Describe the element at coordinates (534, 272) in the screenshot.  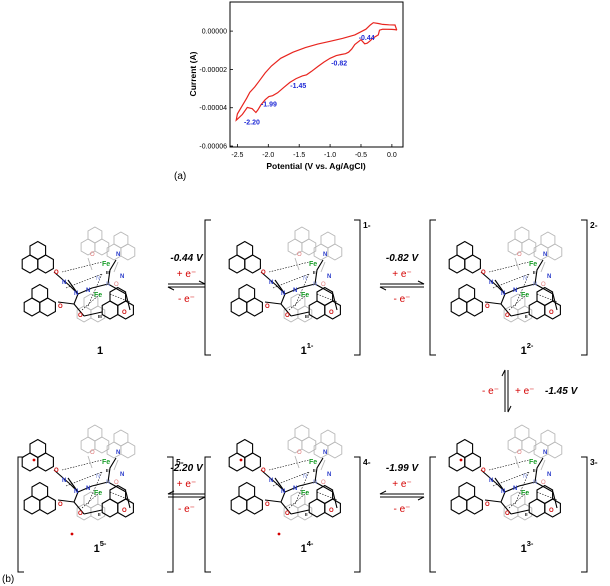
I see `fe-top-oxidation-state: II` at that location.